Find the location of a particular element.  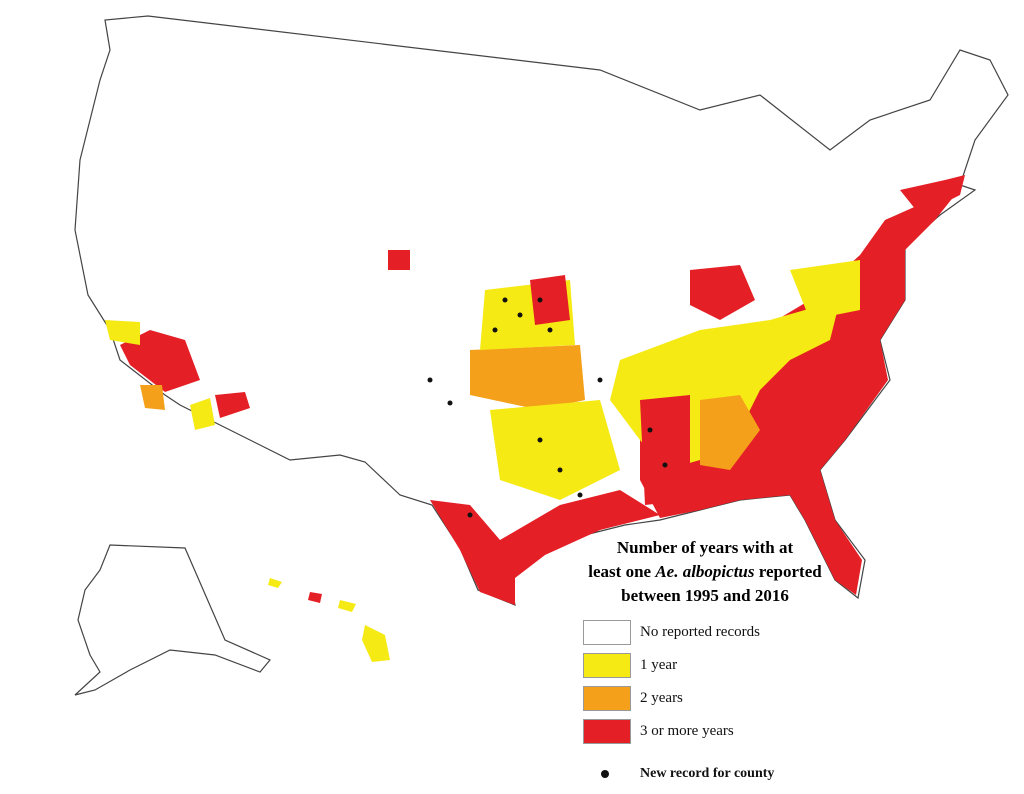

legend-marker: New record for county is located at coordinates (730, 776).